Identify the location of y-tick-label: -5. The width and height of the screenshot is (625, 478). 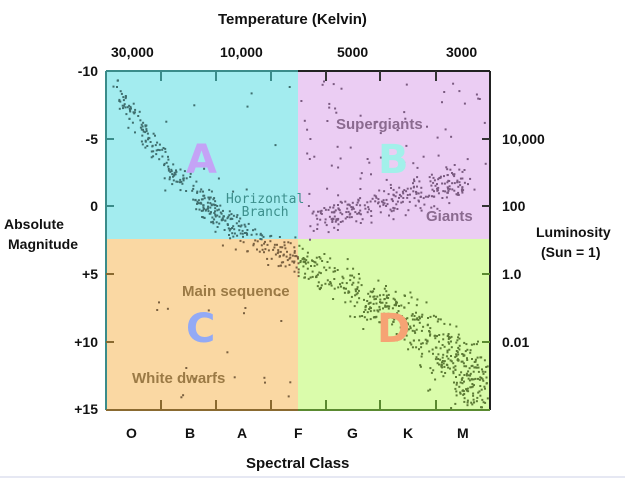
(91, 139).